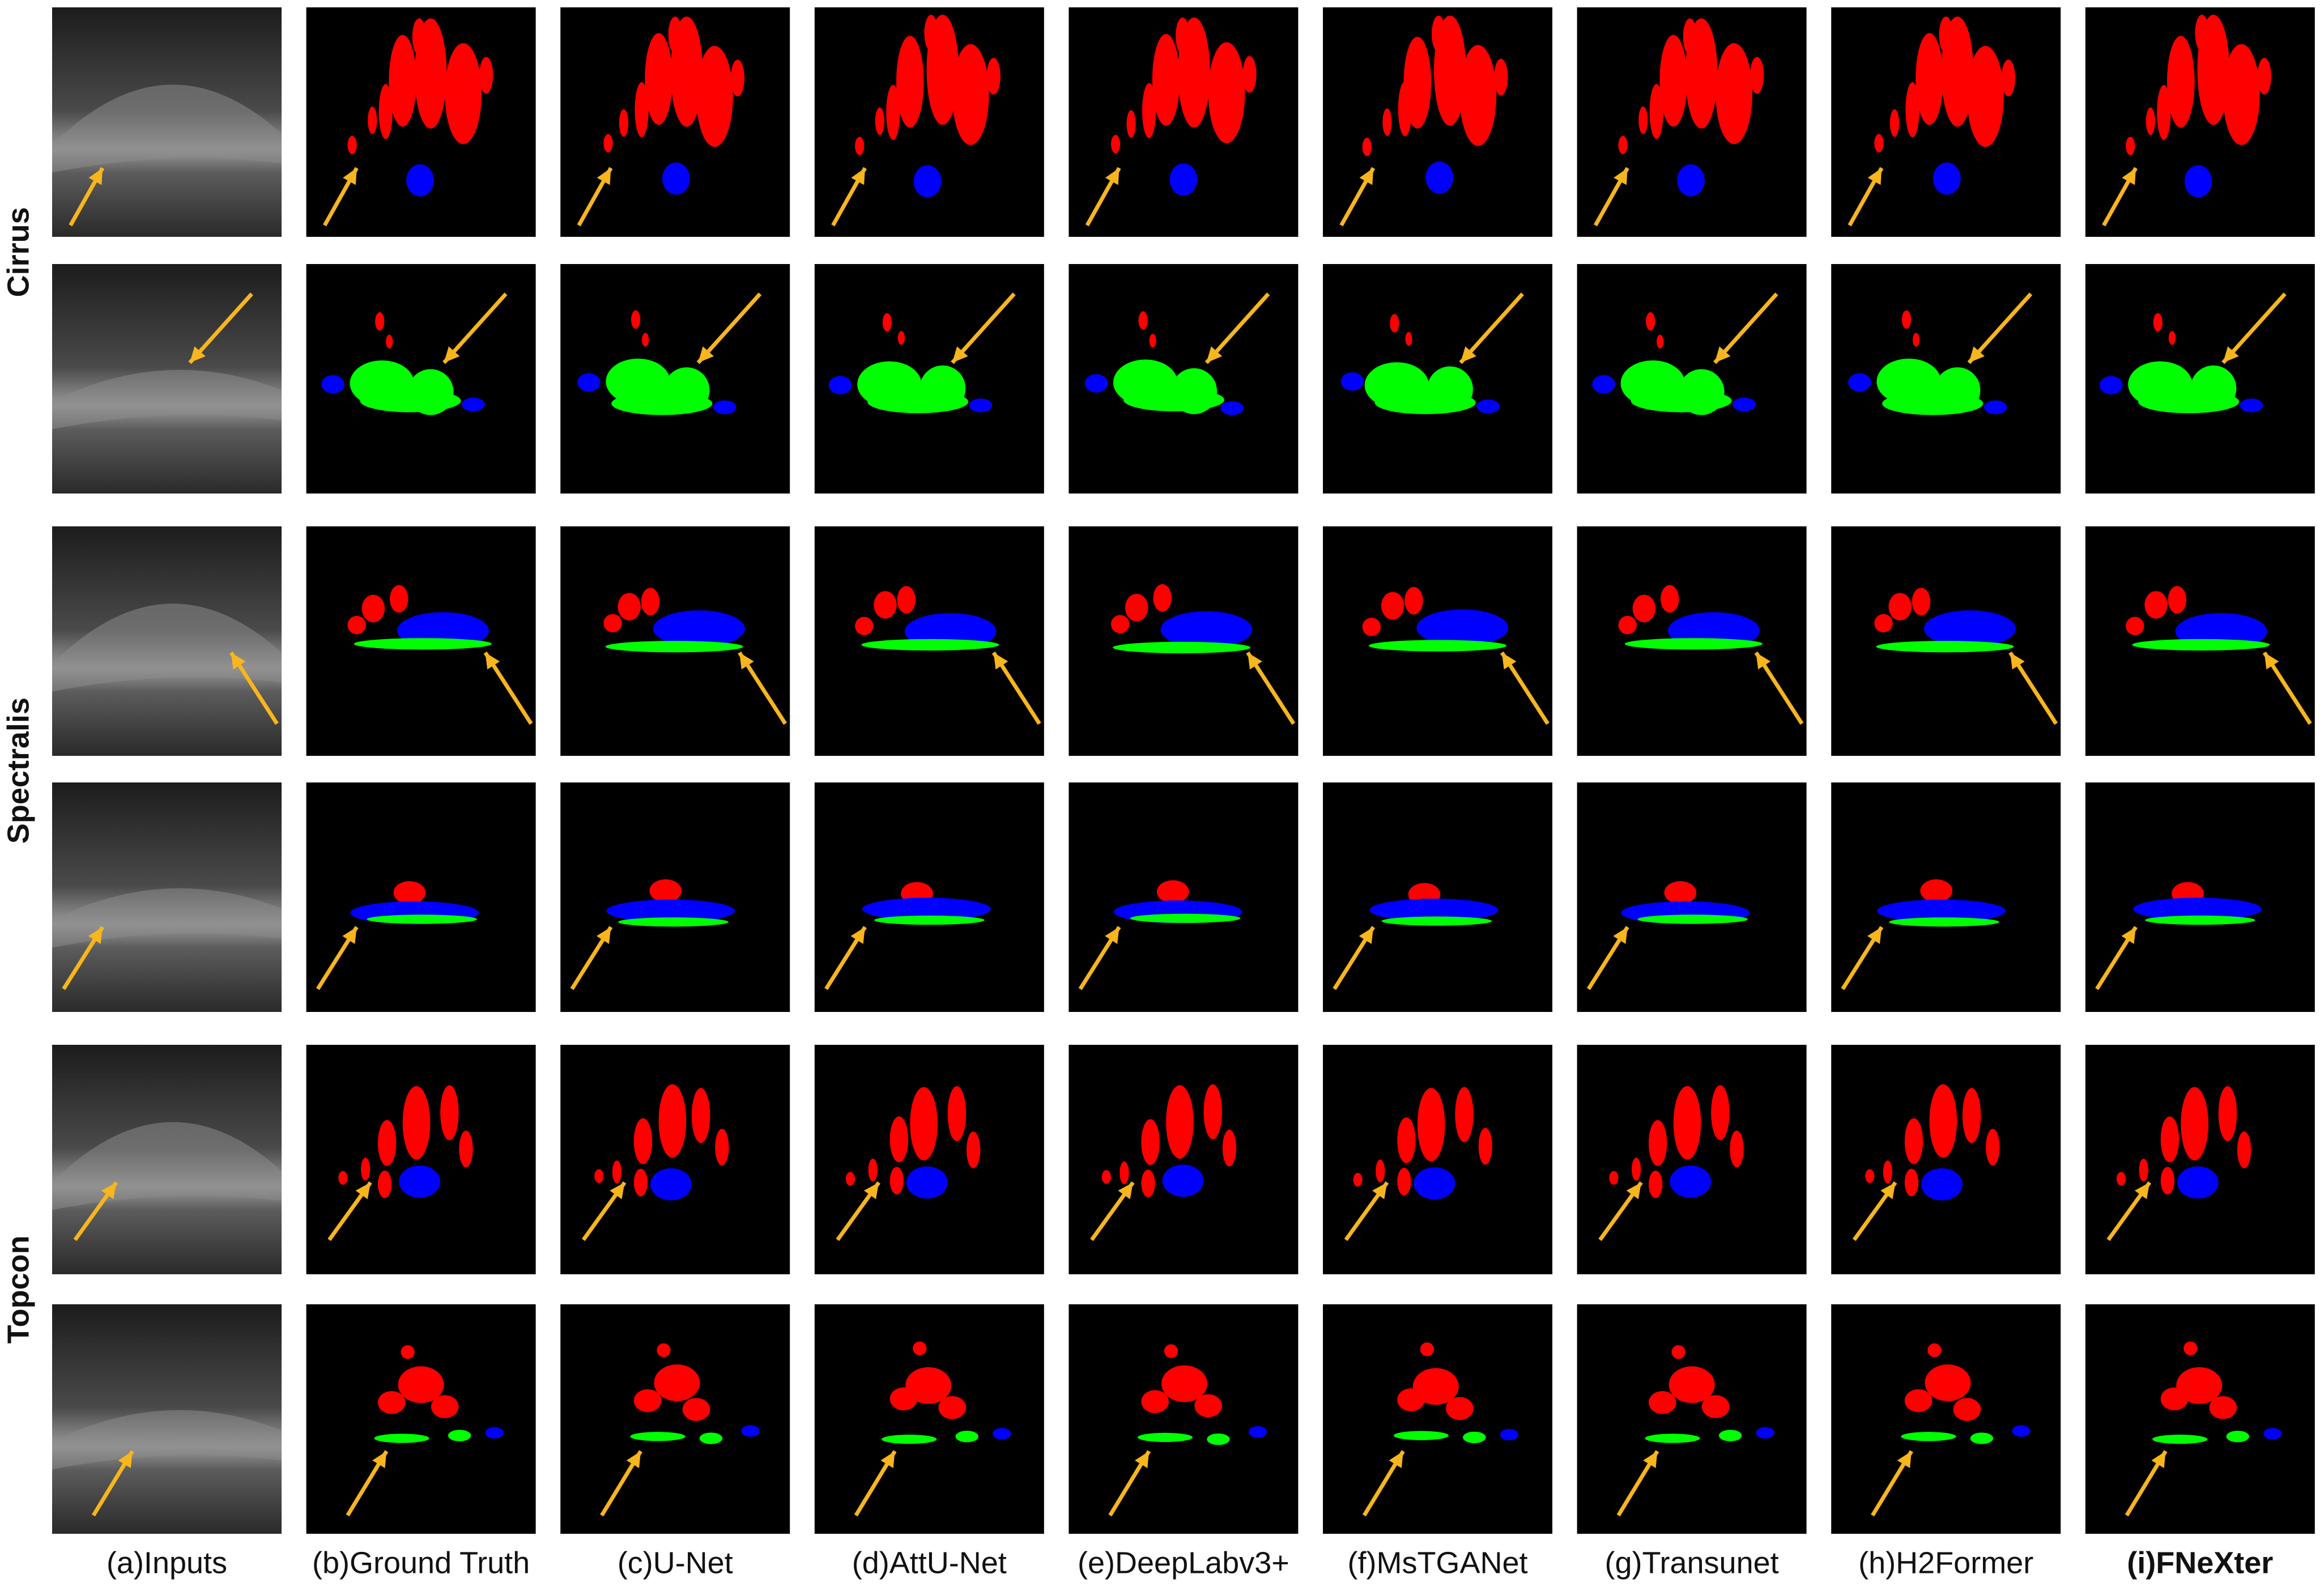 This screenshot has height=1591, width=2324. I want to click on column-label: (b)Ground Truth, so click(421, 1563).